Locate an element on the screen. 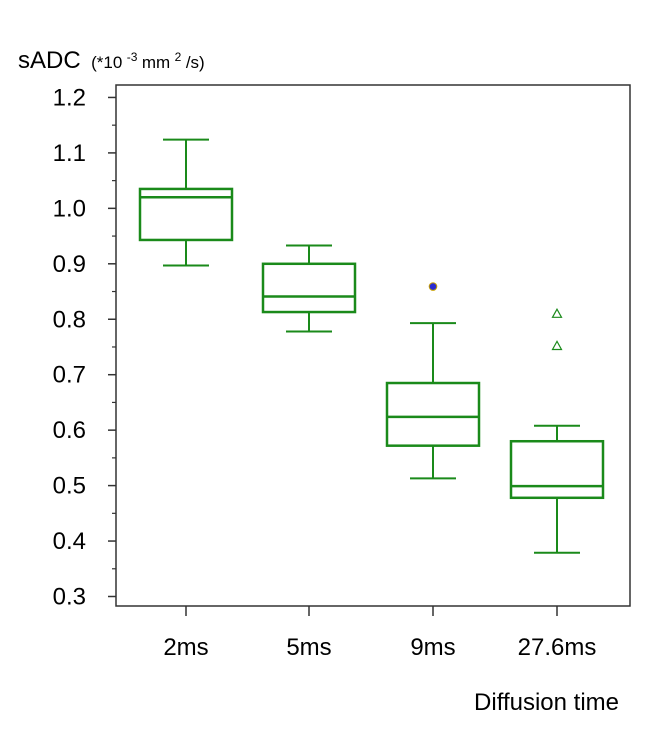 The height and width of the screenshot is (739, 664). y-tick-label: 0.4 is located at coordinates (69, 541).